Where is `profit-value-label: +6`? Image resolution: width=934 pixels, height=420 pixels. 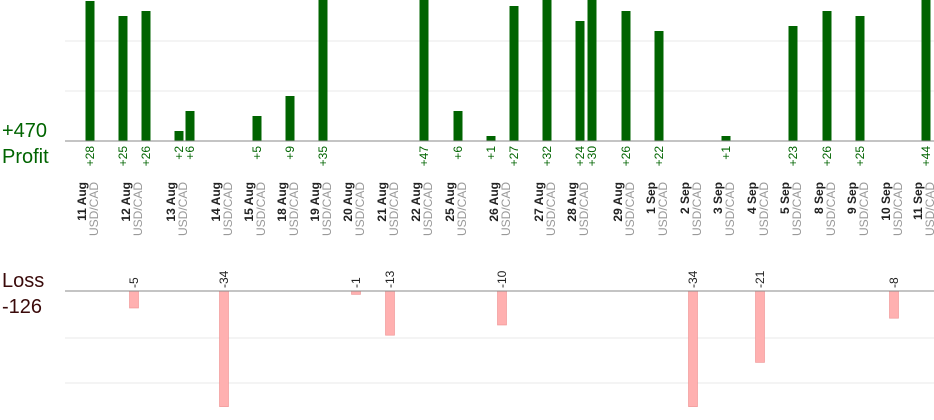 profit-value-label: +6 is located at coordinates (458, 153).